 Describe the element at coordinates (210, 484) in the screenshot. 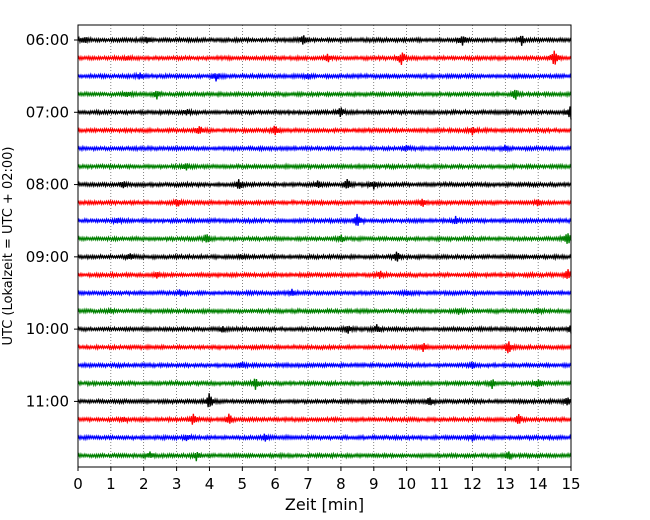

I see `x-tick-label: 4` at that location.